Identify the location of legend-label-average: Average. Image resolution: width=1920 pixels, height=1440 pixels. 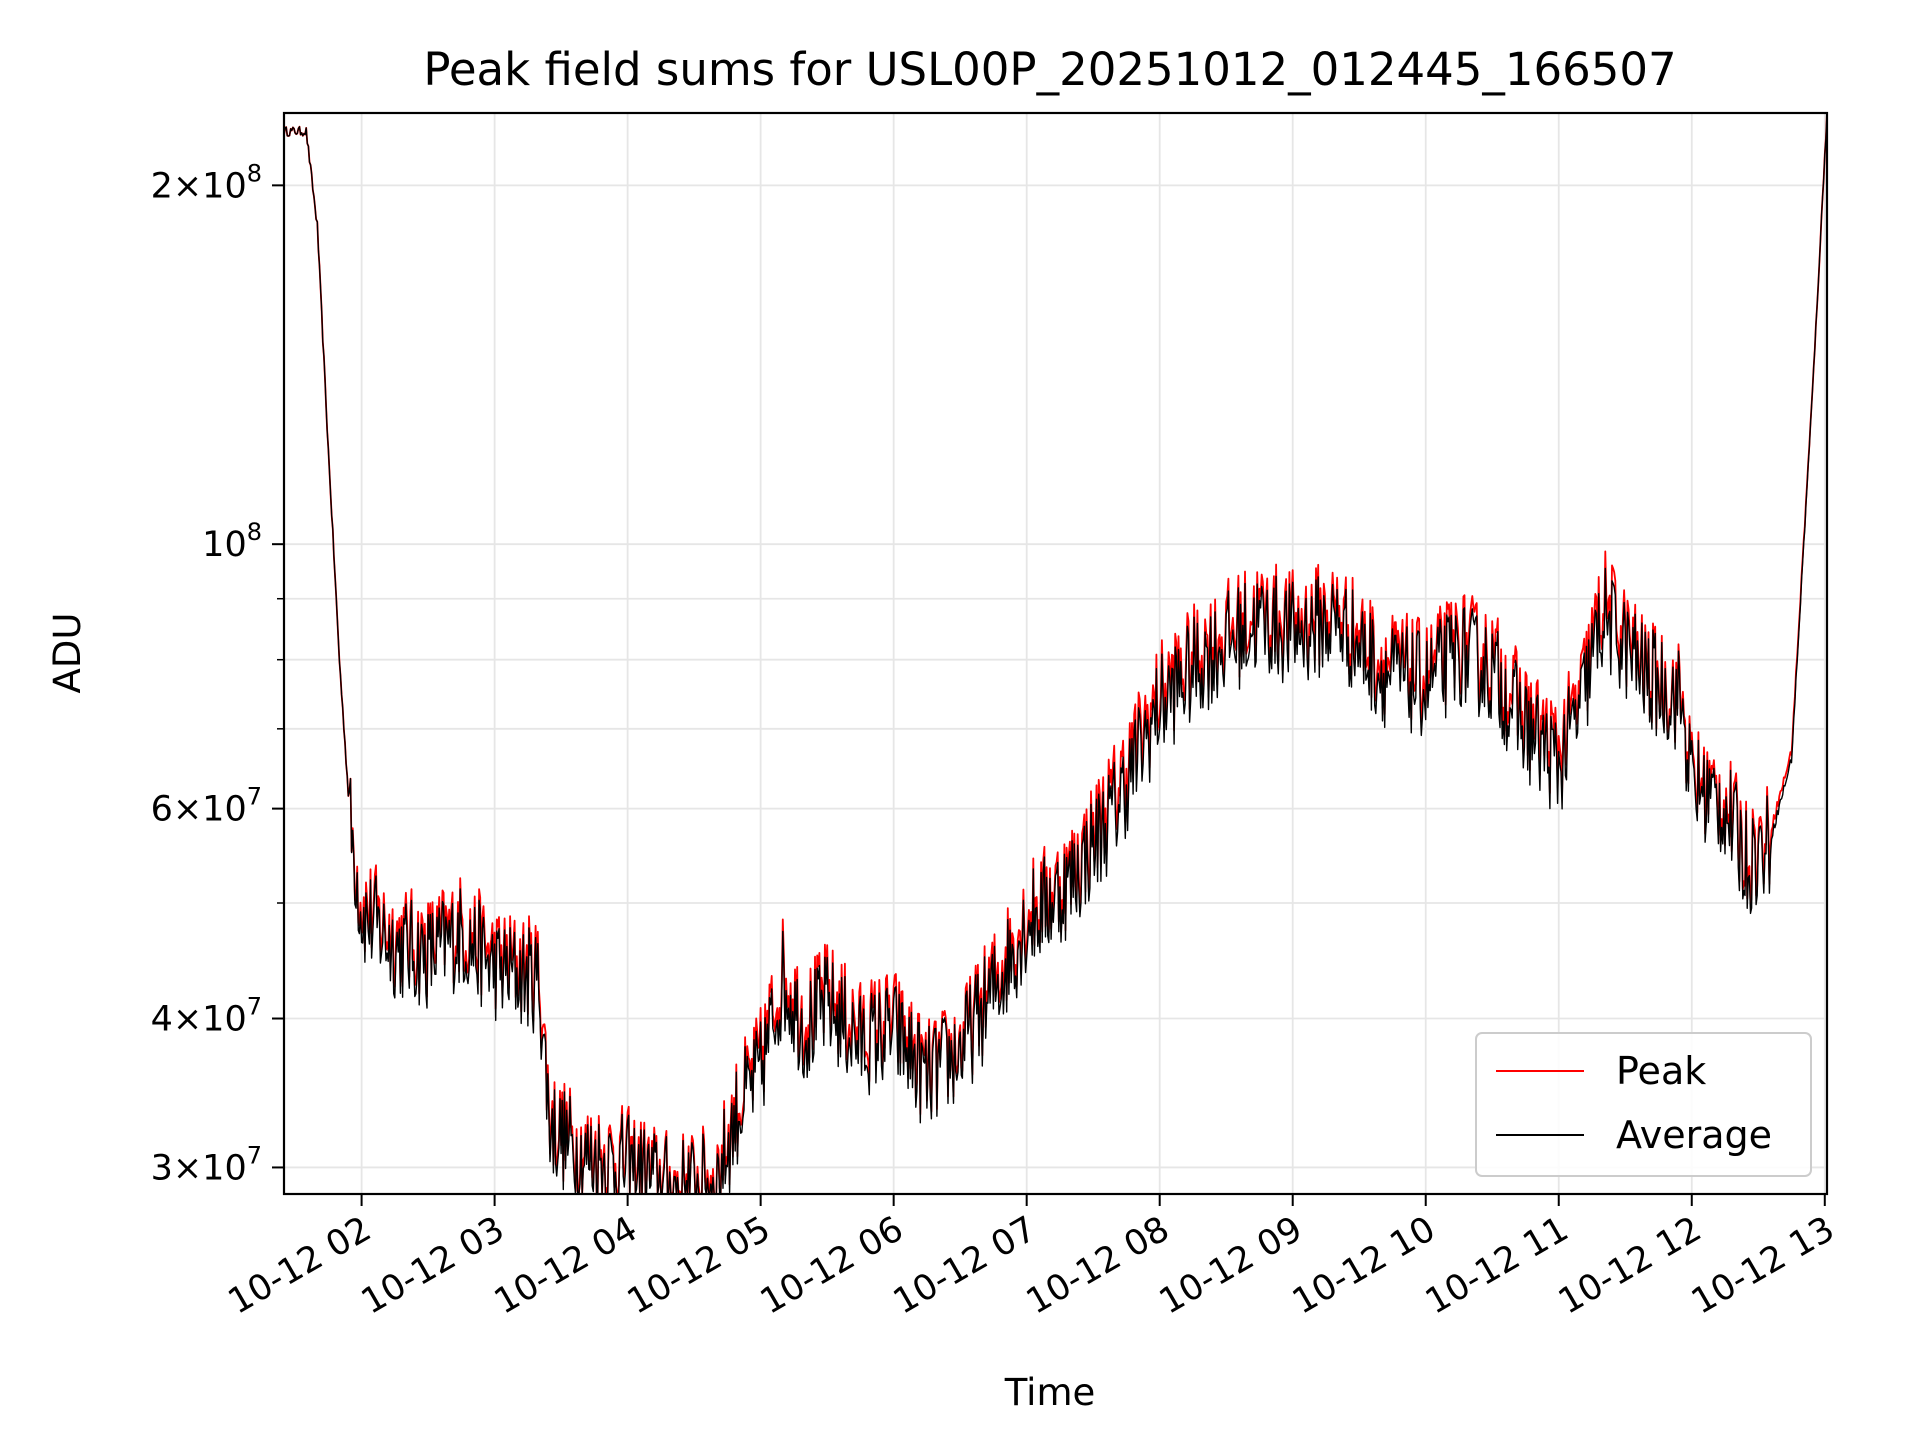
(1694, 1135).